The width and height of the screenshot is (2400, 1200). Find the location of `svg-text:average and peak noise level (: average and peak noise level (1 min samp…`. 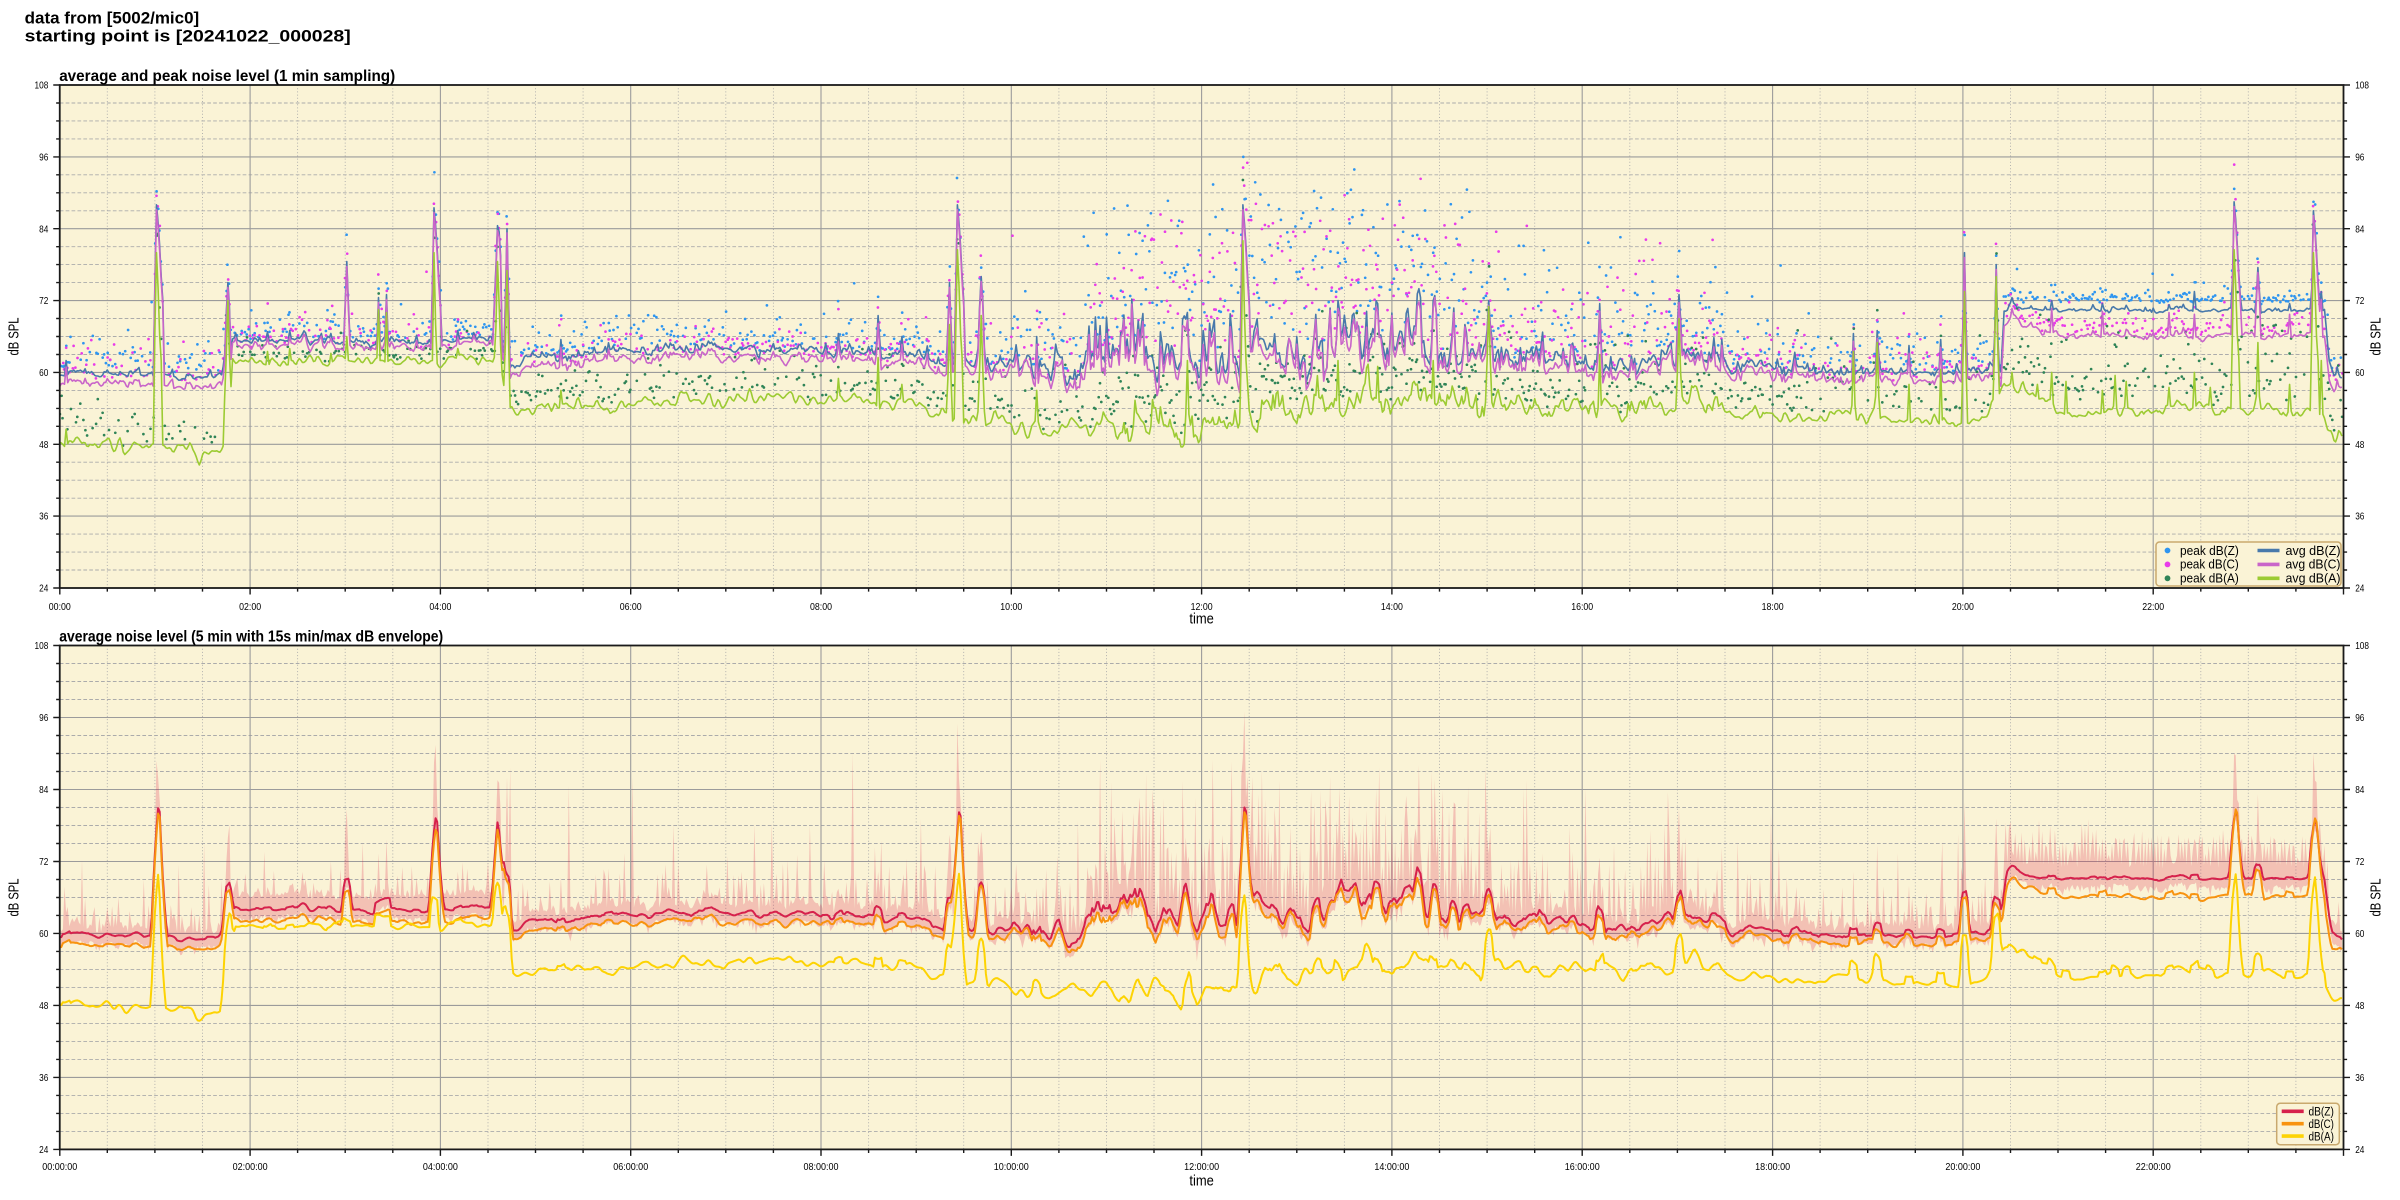

svg-text:average and peak noise level (: average and peak noise level (1 min samp… is located at coordinates (227, 76).